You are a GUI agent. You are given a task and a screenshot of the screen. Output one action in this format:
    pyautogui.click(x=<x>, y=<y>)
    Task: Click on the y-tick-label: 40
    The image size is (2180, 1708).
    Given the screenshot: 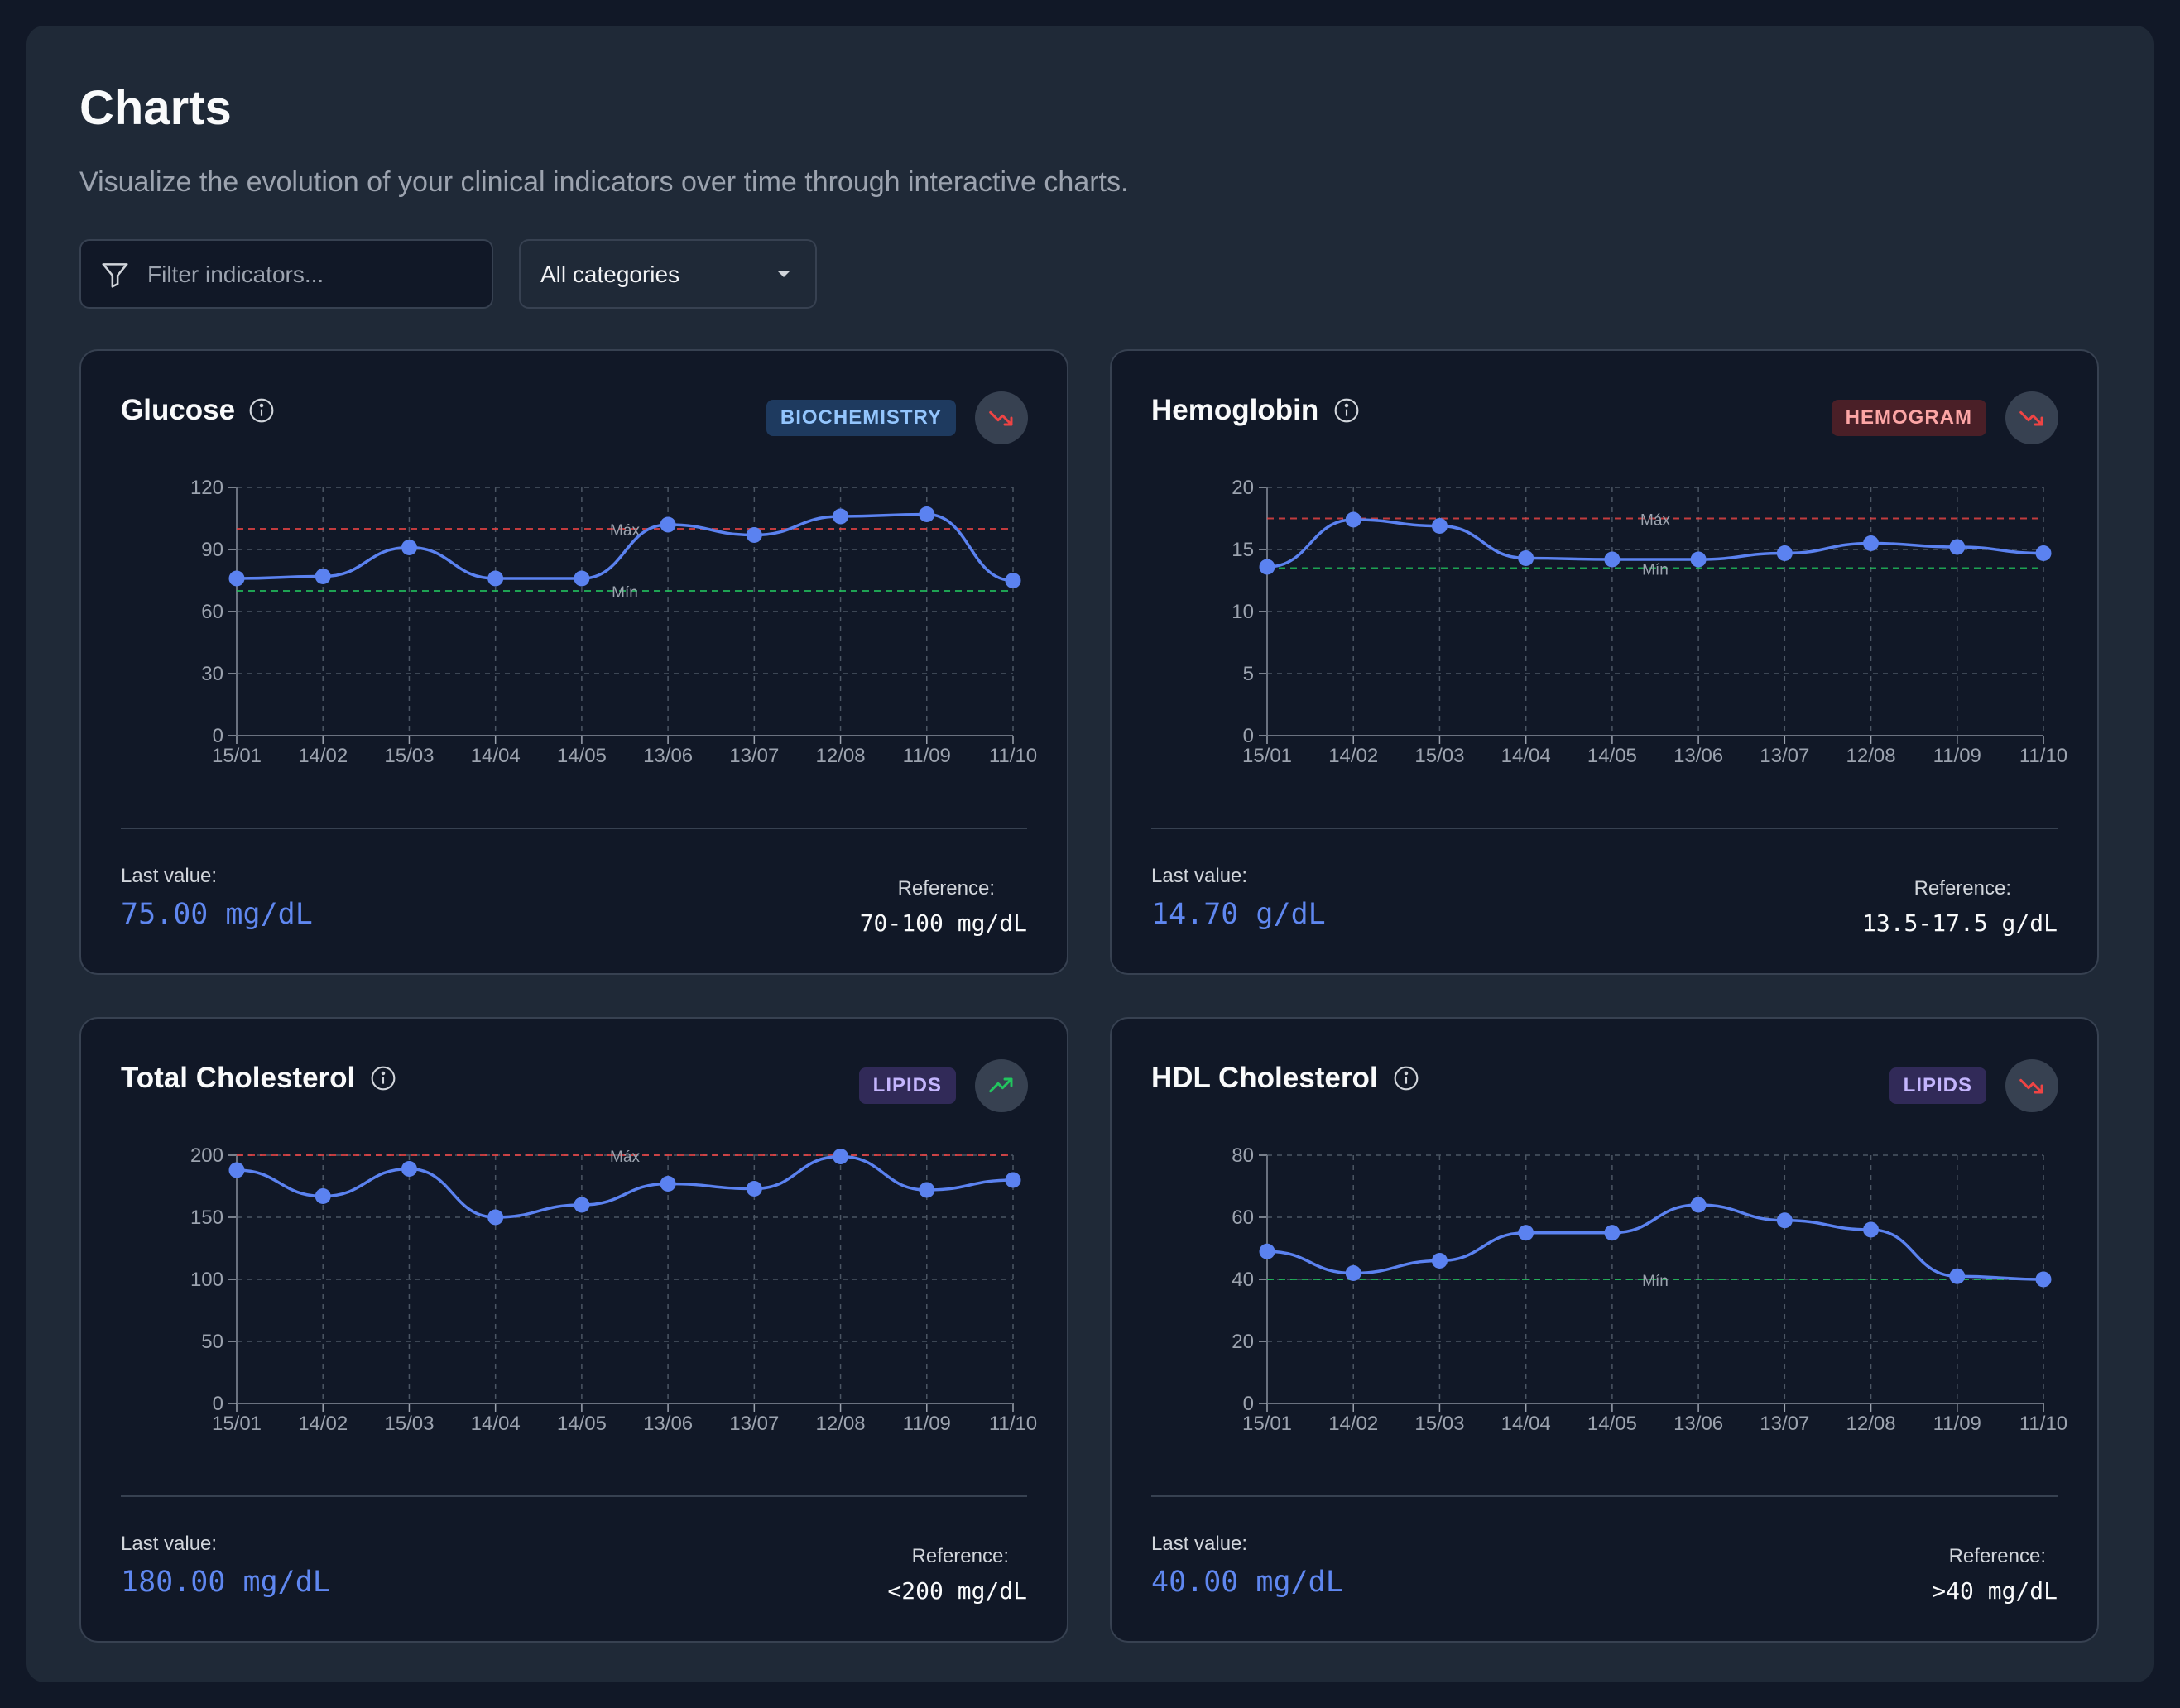 What is the action you would take?
    pyautogui.click(x=1243, y=1280)
    